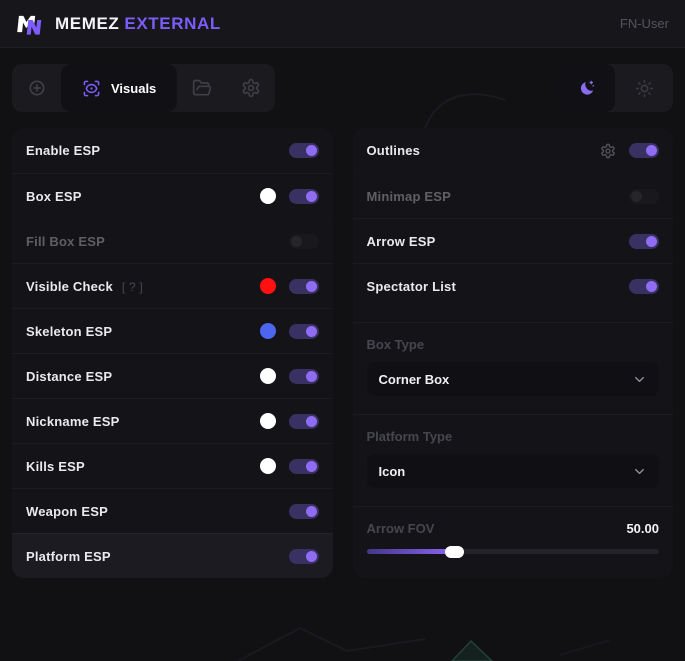 This screenshot has width=685, height=661. What do you see at coordinates (172, 465) in the screenshot?
I see `setting-row-kills-esp: Kills ESP` at bounding box center [172, 465].